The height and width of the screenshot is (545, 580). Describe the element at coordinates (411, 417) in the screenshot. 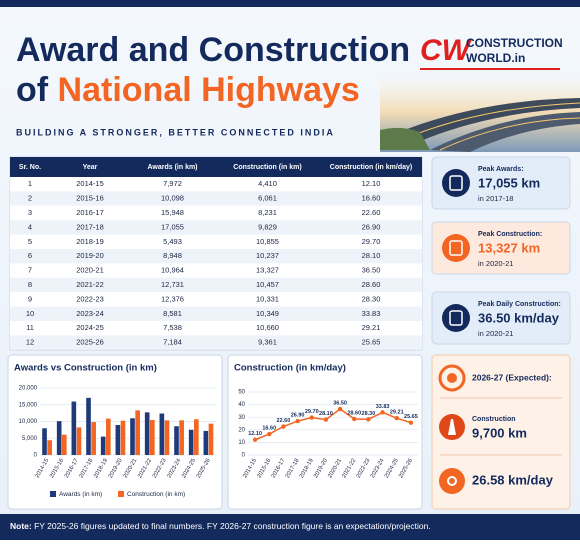

I see `value-label: 25.65` at that location.